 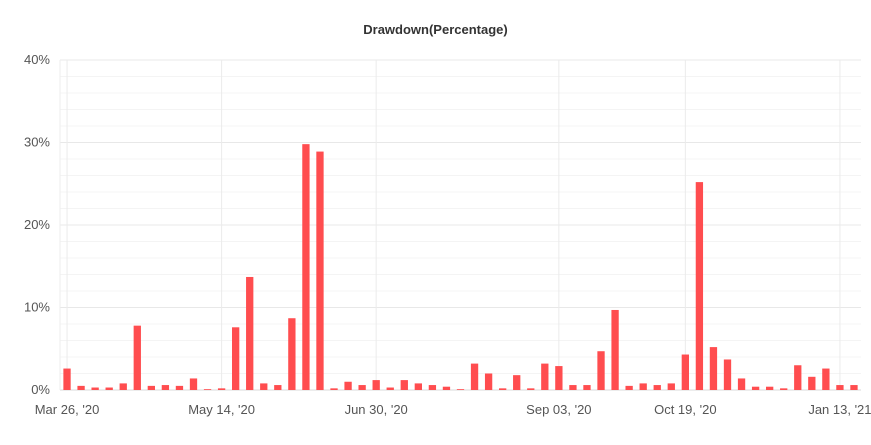 What do you see at coordinates (37, 307) in the screenshot?
I see `y-tick-label: 10%` at bounding box center [37, 307].